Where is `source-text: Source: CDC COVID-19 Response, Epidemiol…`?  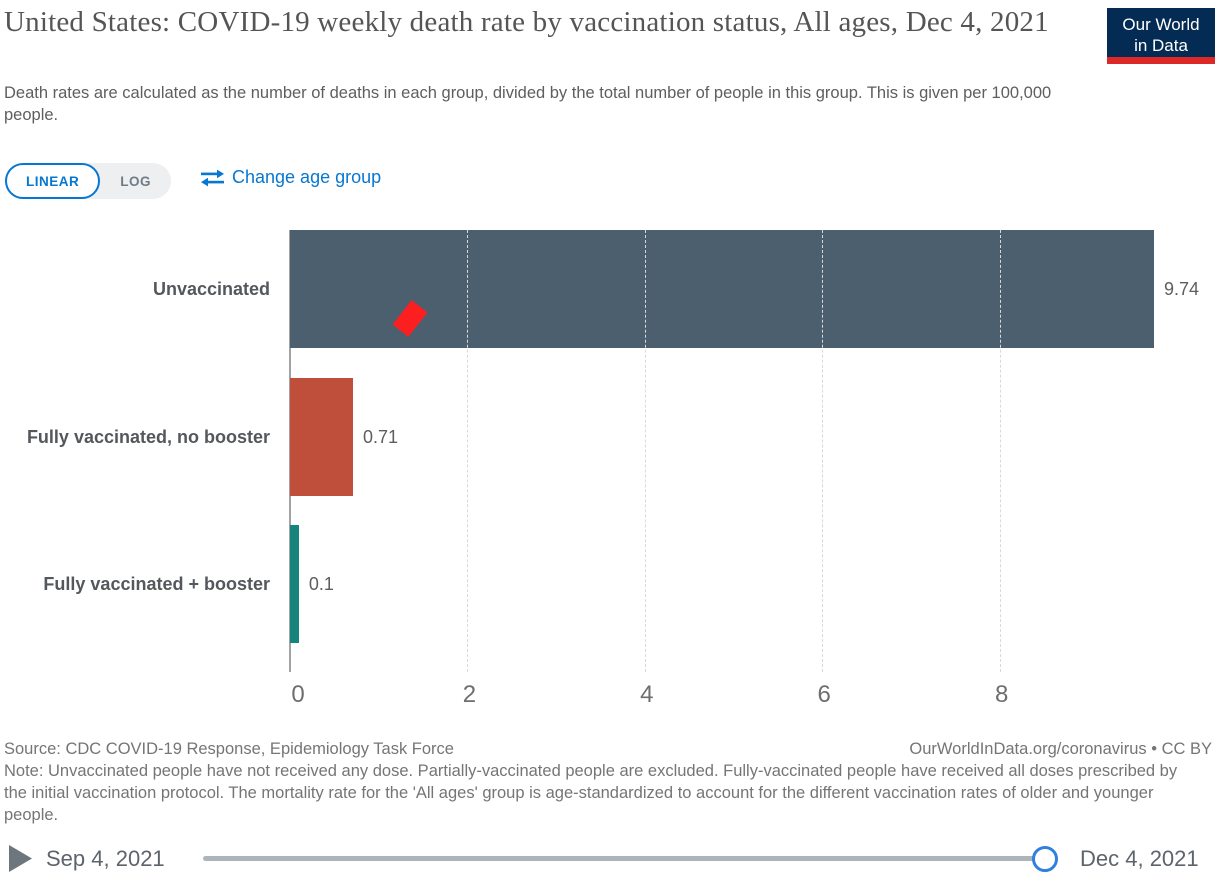 source-text: Source: CDC COVID-19 Response, Epidemiol… is located at coordinates (229, 749).